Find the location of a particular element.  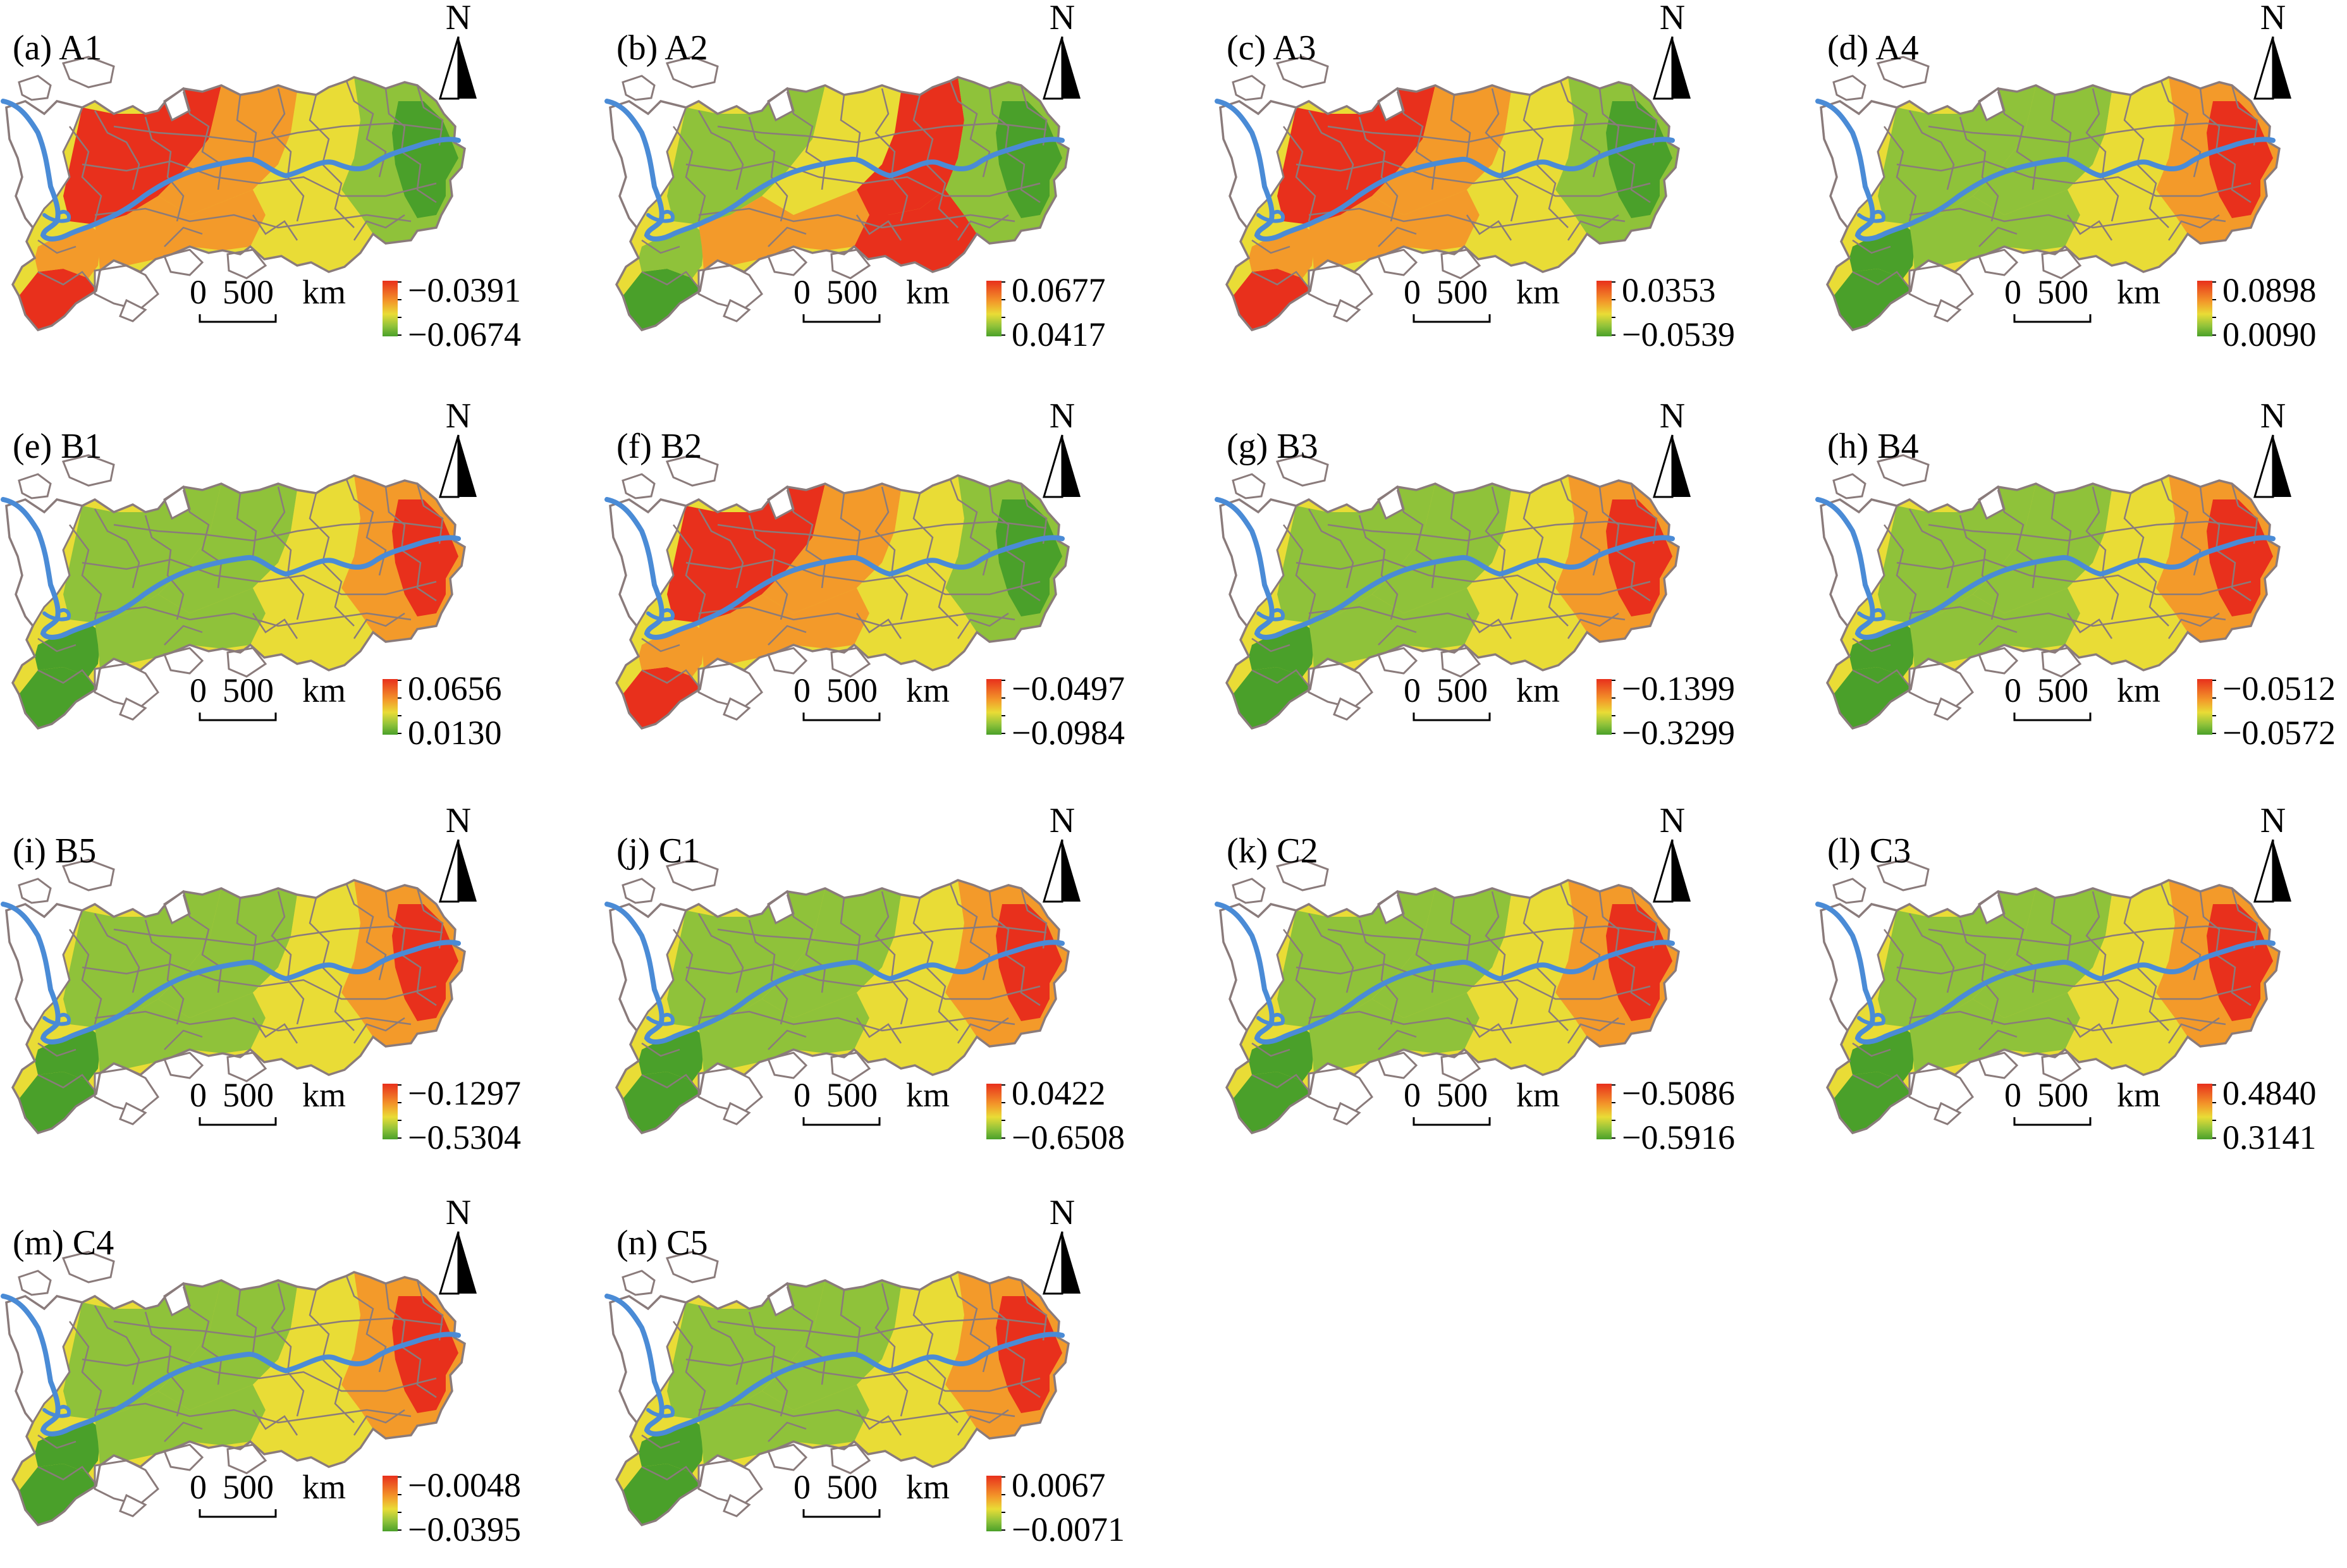

map-panel: (h) B4 N 0 500 km −0.0512 −0.0572 is located at coordinates (2081, 584).